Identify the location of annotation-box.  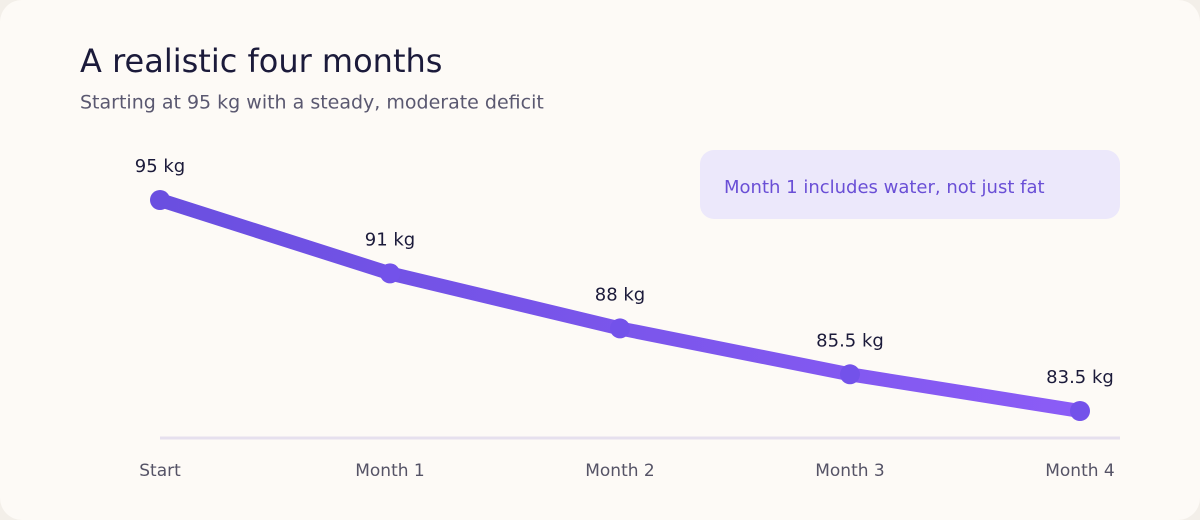
(910, 184).